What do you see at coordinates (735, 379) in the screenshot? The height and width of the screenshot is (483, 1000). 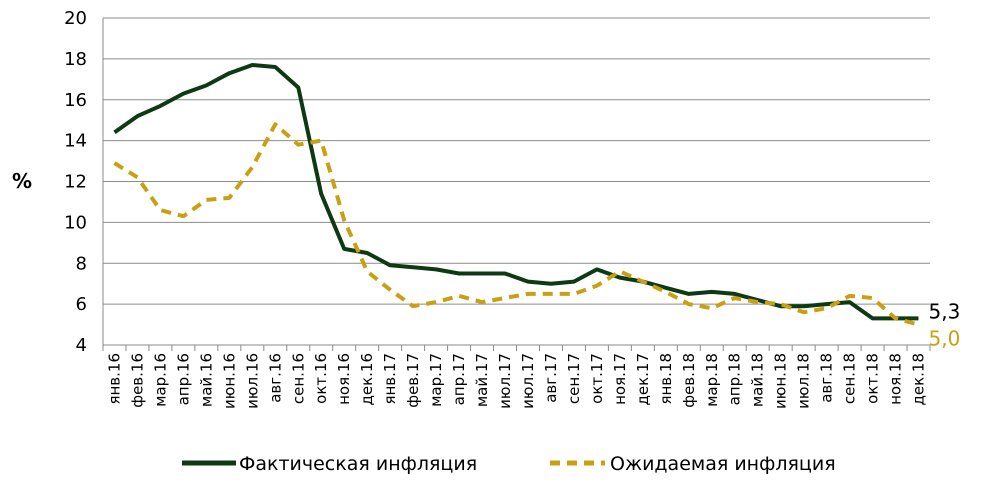 I see `x-tick-label: апр.18` at bounding box center [735, 379].